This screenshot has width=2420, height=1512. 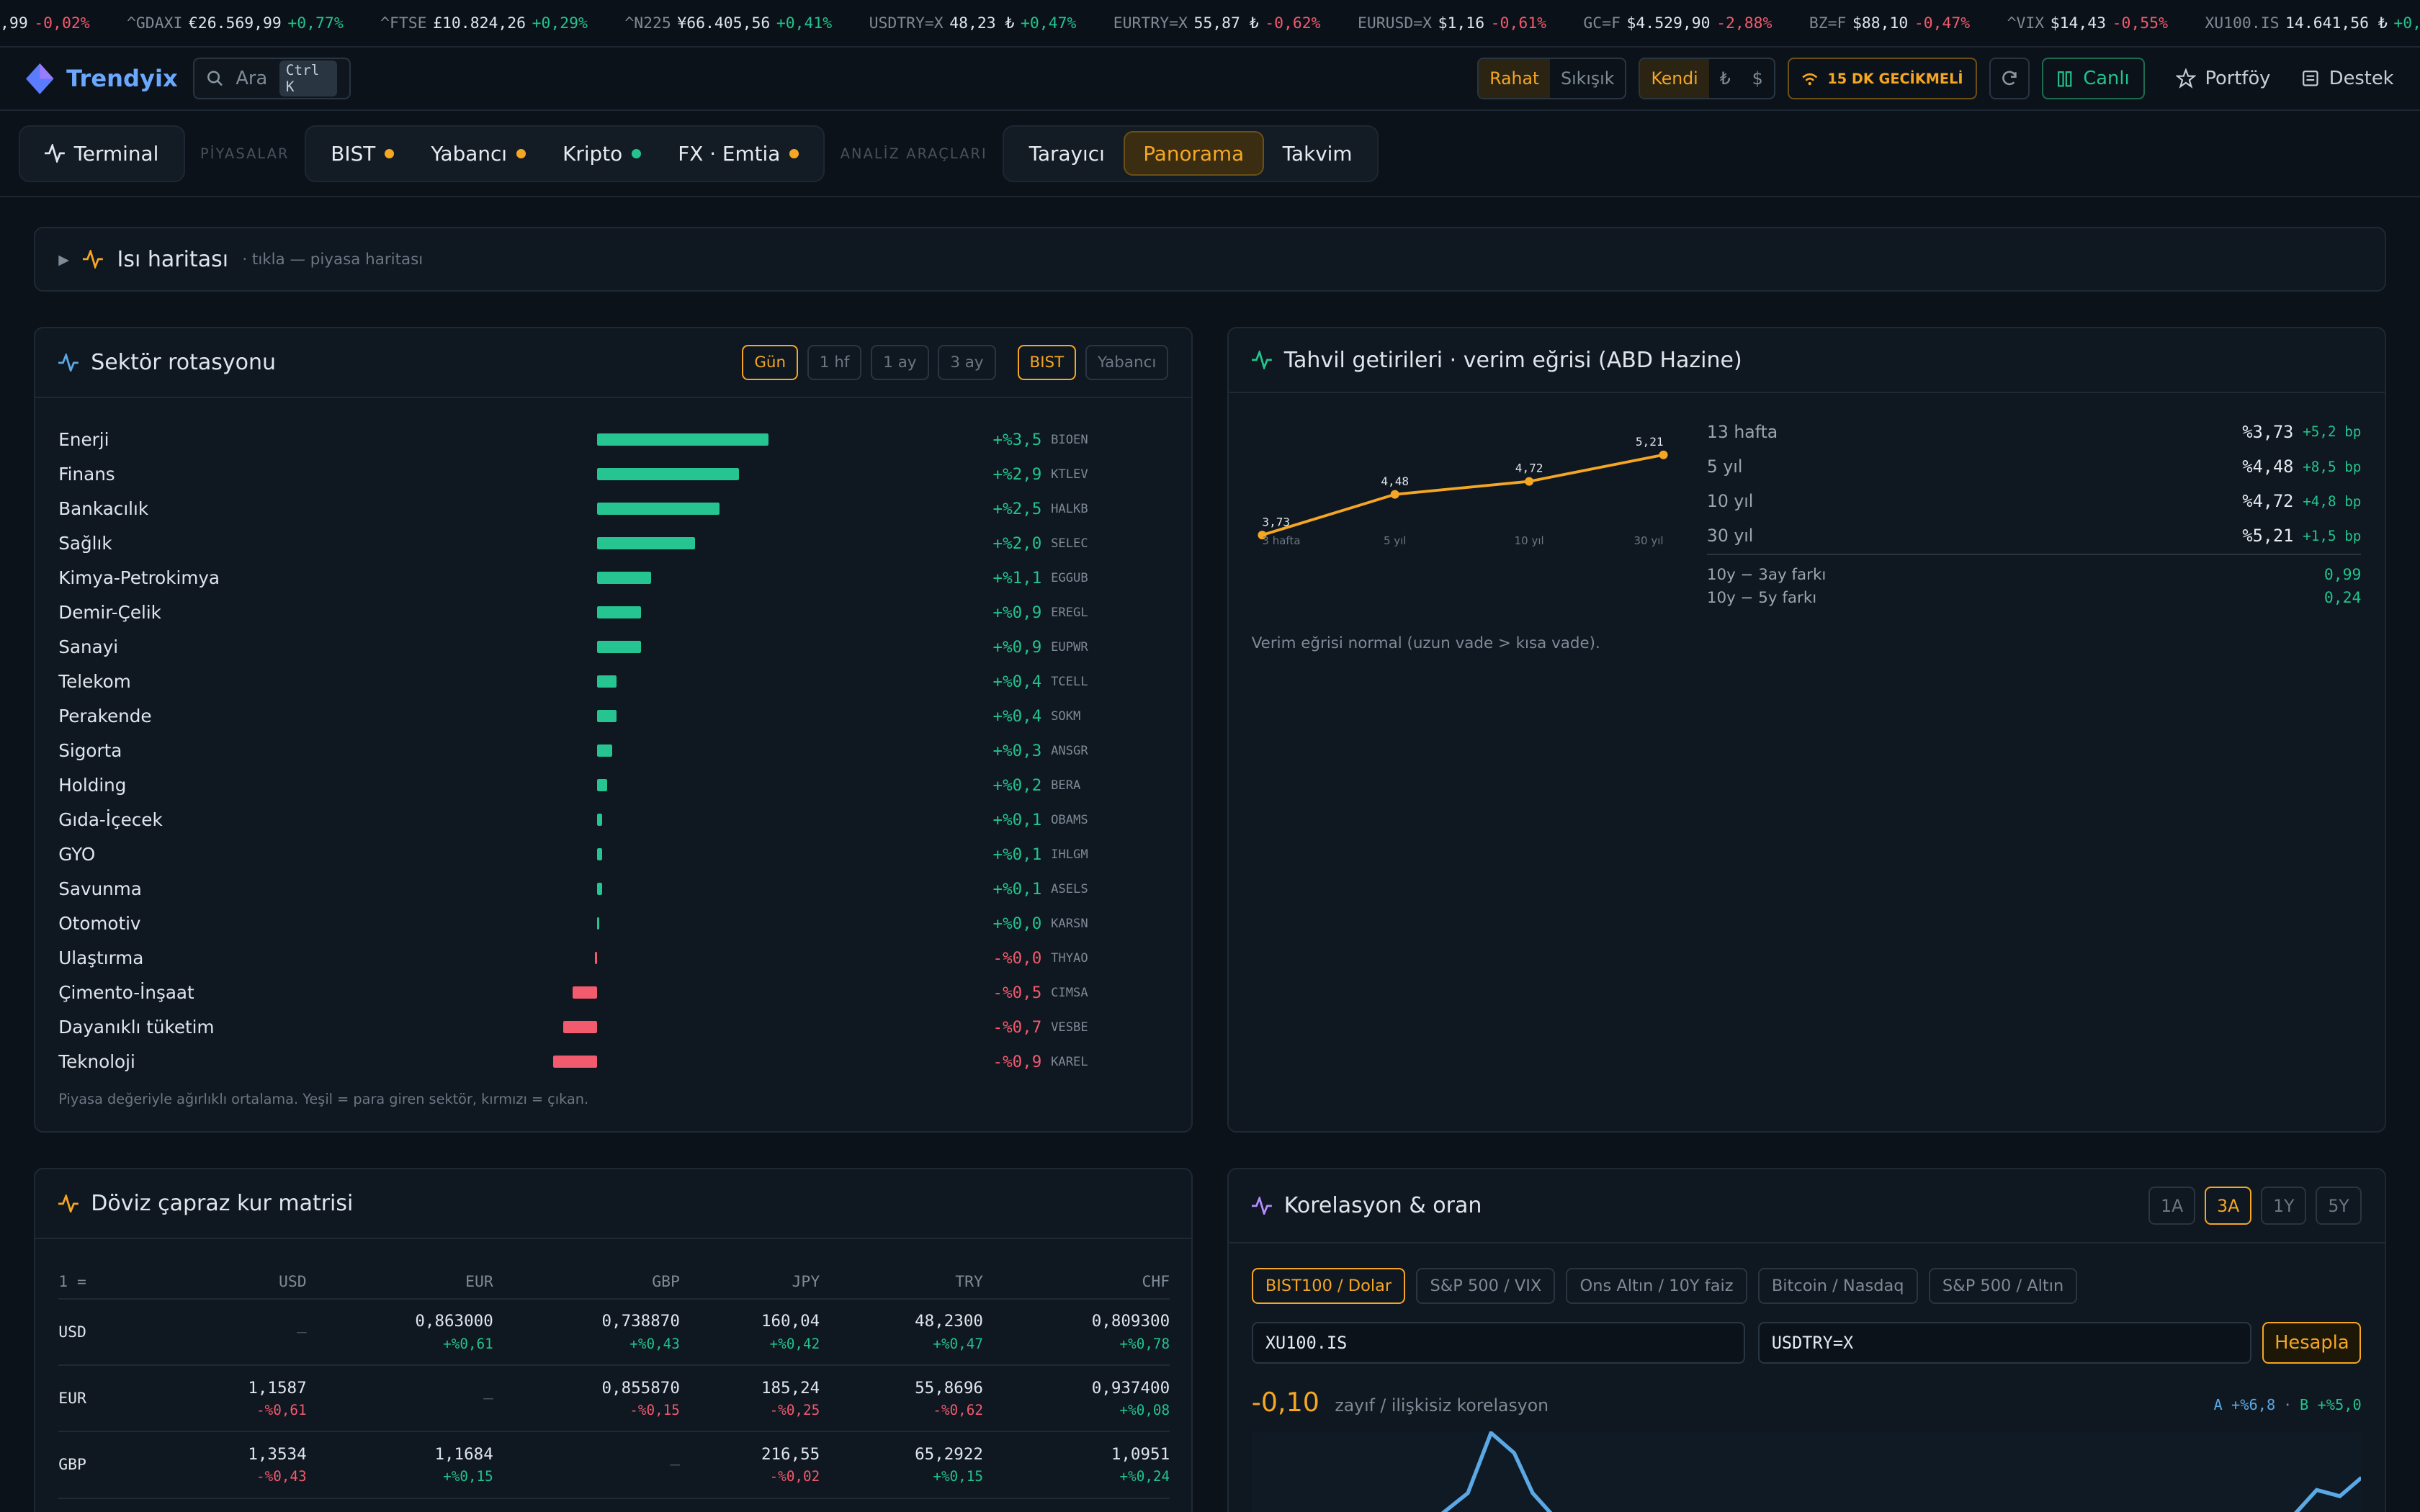 I want to click on ticker-item: EURUSD=X $1,16 -0,61%, so click(x=1452, y=23).